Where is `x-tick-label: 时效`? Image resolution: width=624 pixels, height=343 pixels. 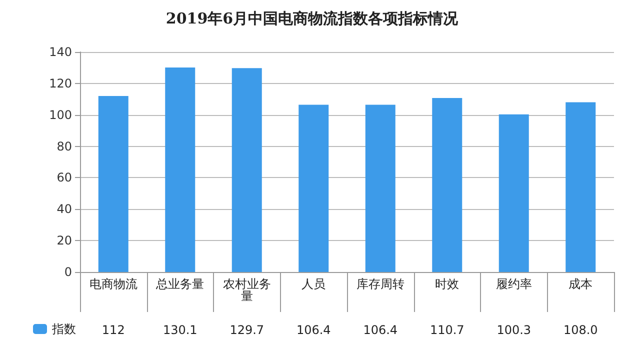 x-tick-label: 时效 is located at coordinates (447, 284).